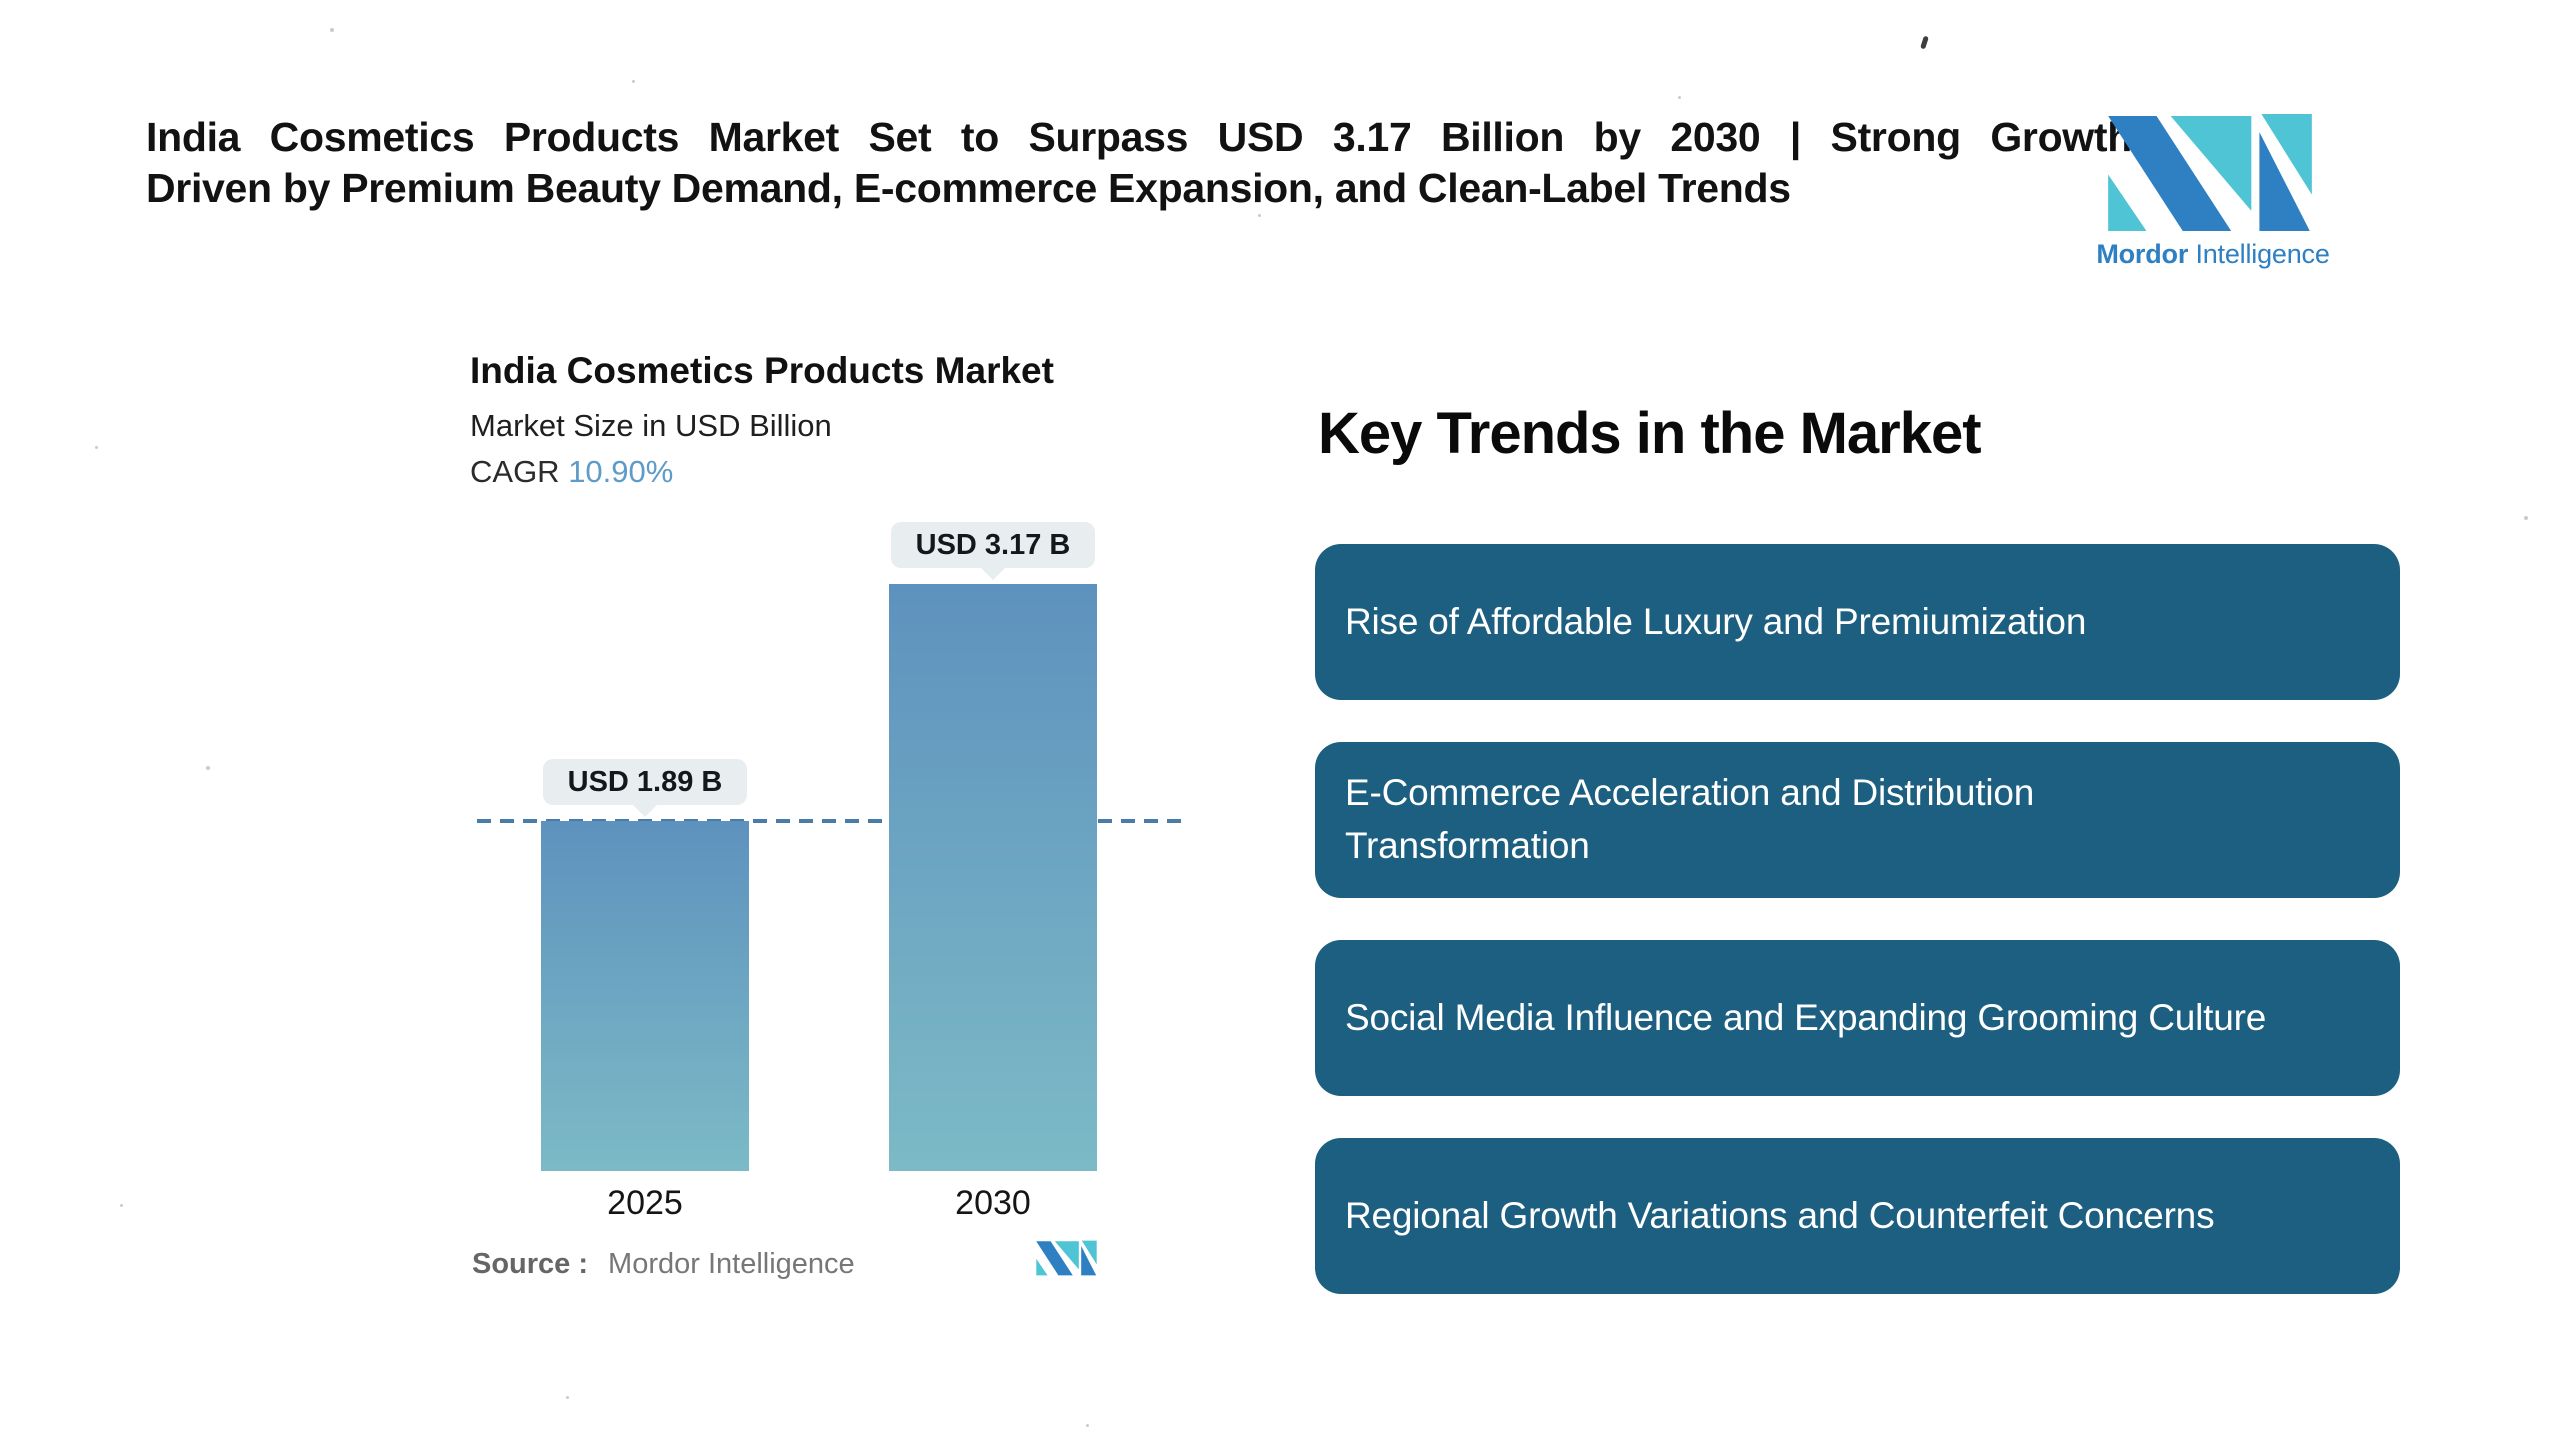  I want to click on x-axis-label-2025: 2025, so click(645, 1203).